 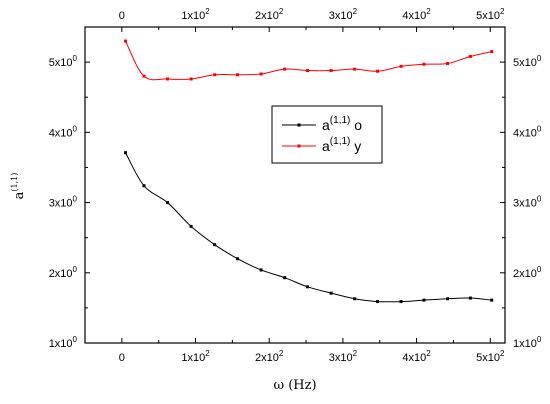 I want to click on x-tick-label-bottom-5-base: 5x10, so click(x=488, y=358).